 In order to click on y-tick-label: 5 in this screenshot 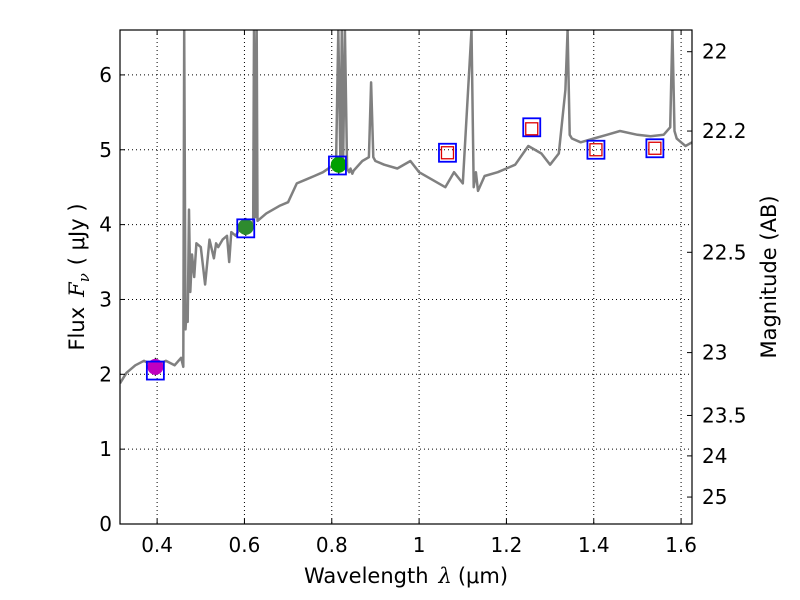, I will do `click(105, 150)`.